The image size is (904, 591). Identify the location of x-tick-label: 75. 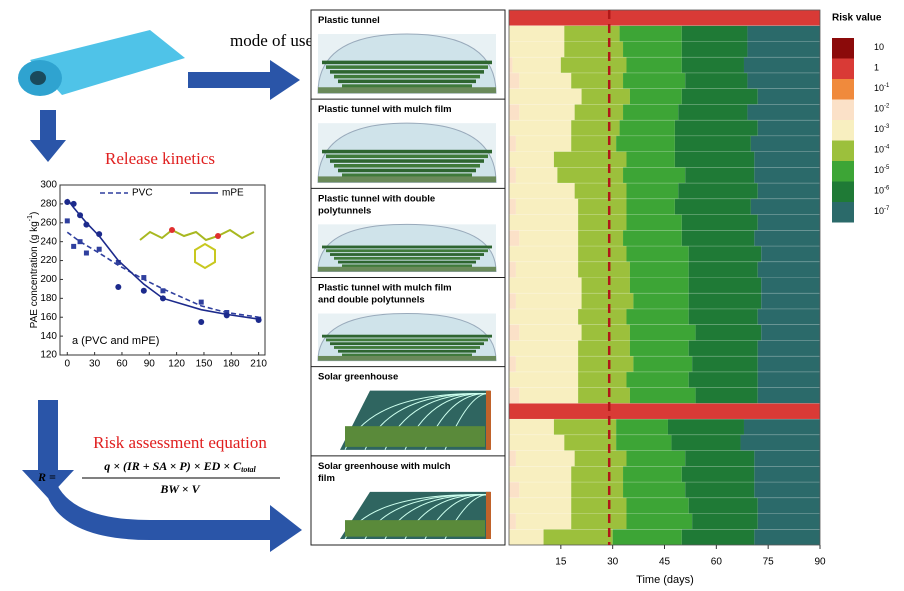
(769, 562).